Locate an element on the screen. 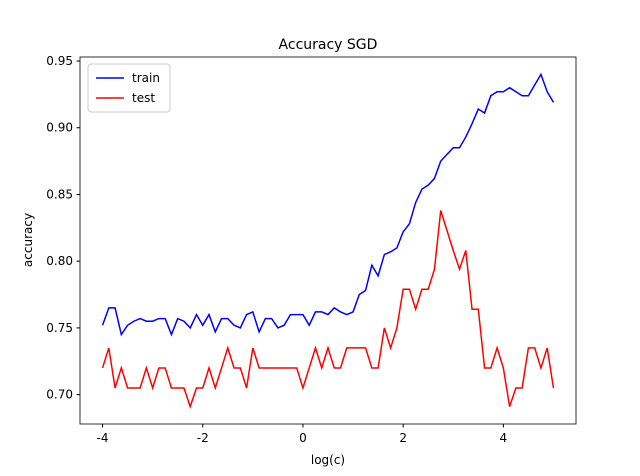  legend-label: test is located at coordinates (143, 98).